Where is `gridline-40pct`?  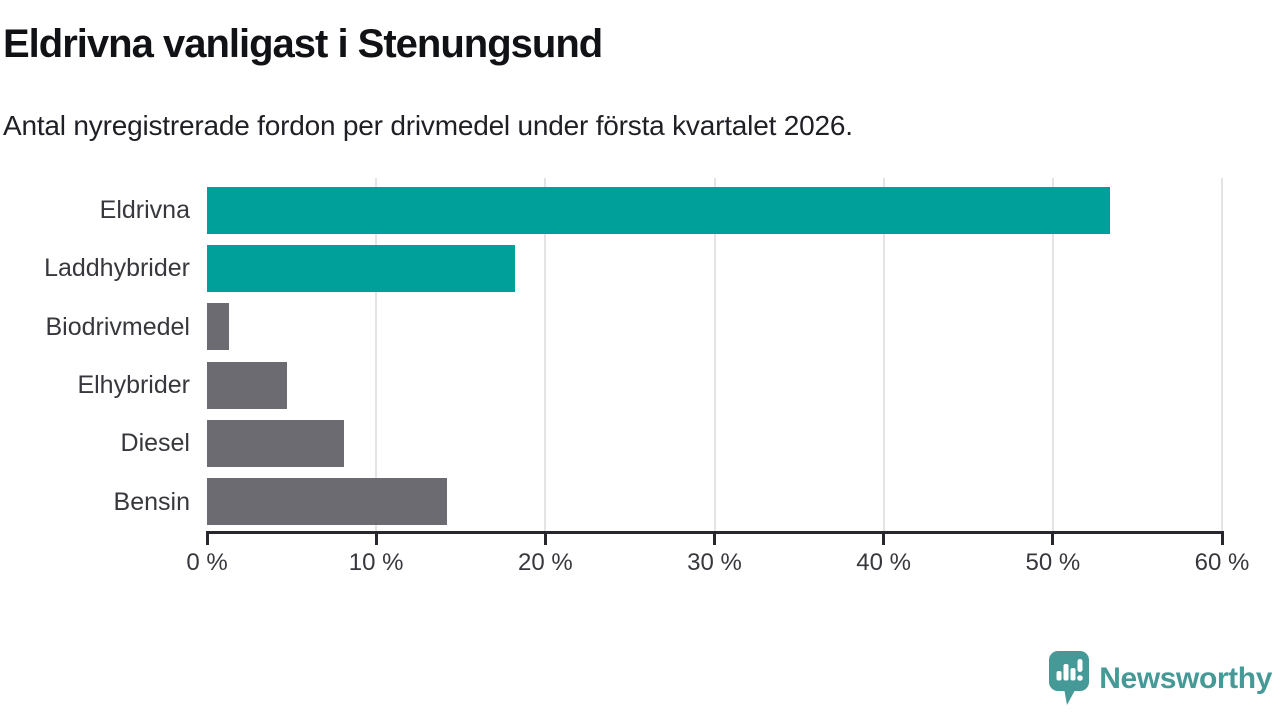 gridline-40pct is located at coordinates (883, 354).